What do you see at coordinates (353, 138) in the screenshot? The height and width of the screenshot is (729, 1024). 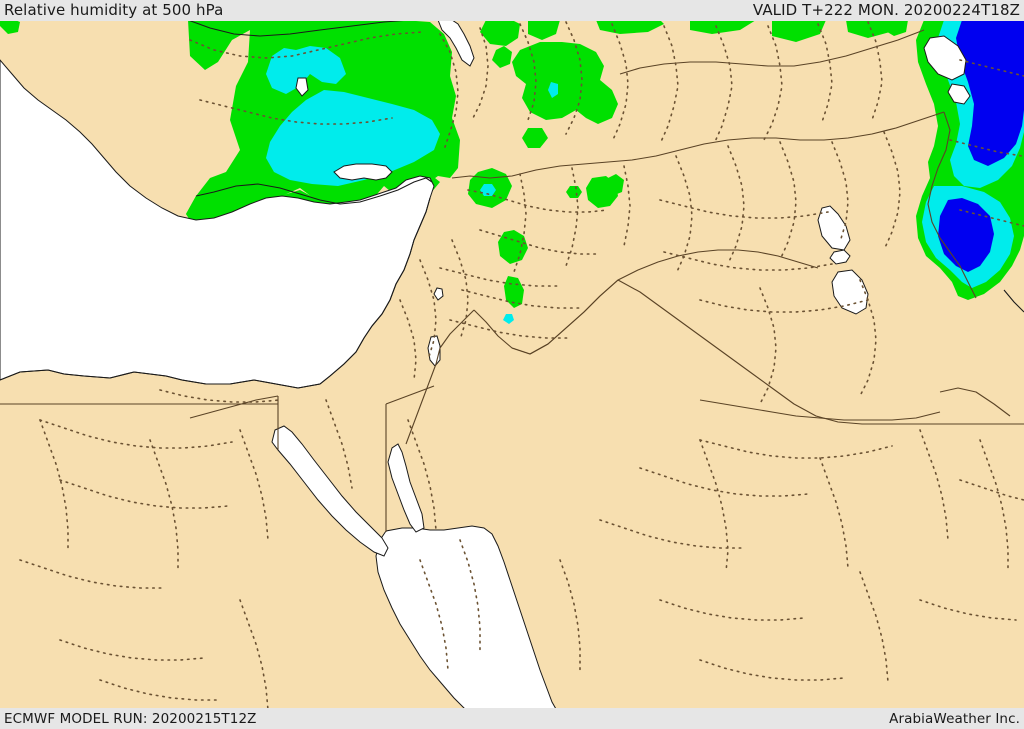 I see `contour-cyan-anatolia-main` at bounding box center [353, 138].